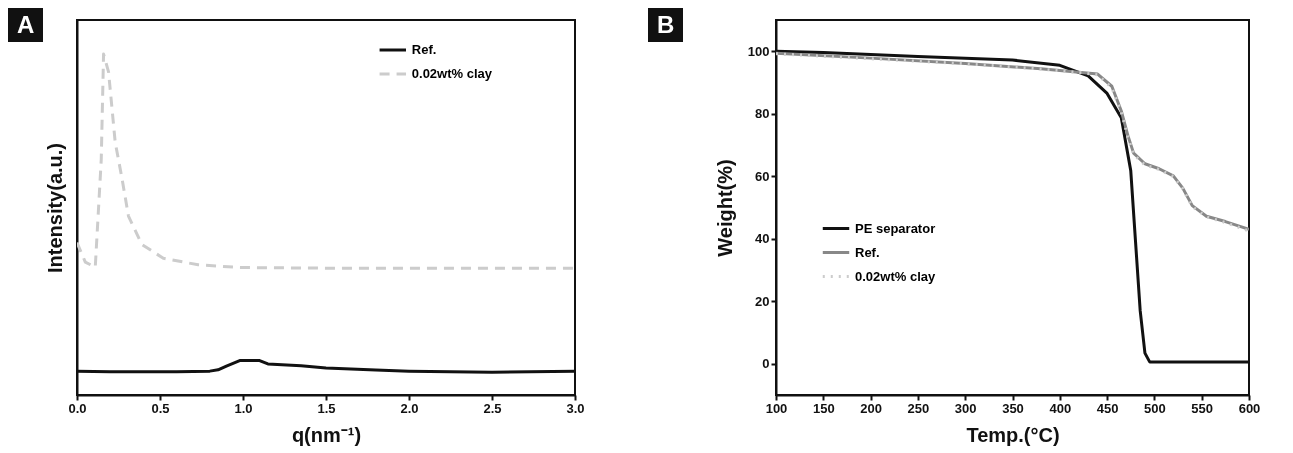 The width and height of the screenshot is (1293, 453). Describe the element at coordinates (871, 408) in the screenshot. I see `x-tick-label: 200` at that location.